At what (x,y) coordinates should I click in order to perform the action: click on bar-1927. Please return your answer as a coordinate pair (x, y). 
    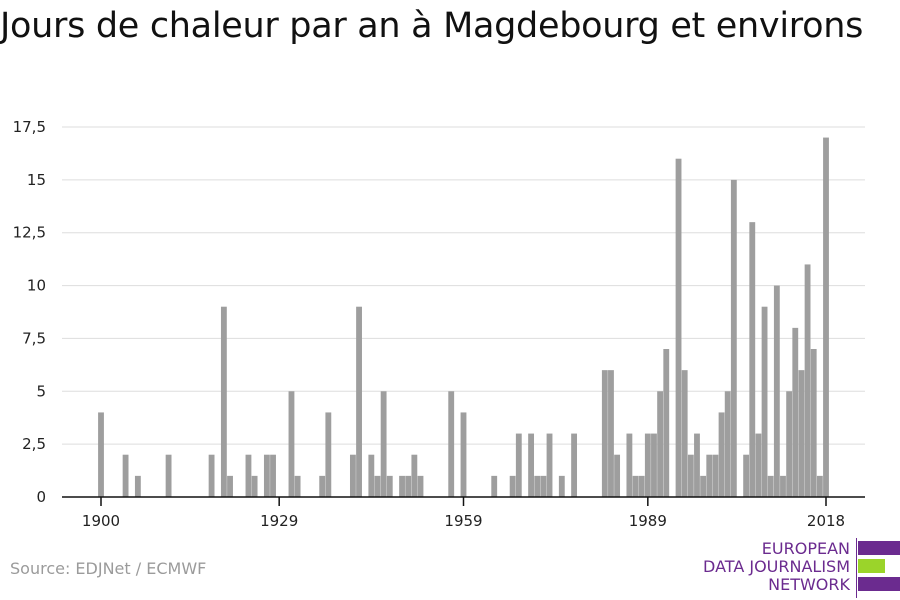
    Looking at the image, I should click on (266, 475).